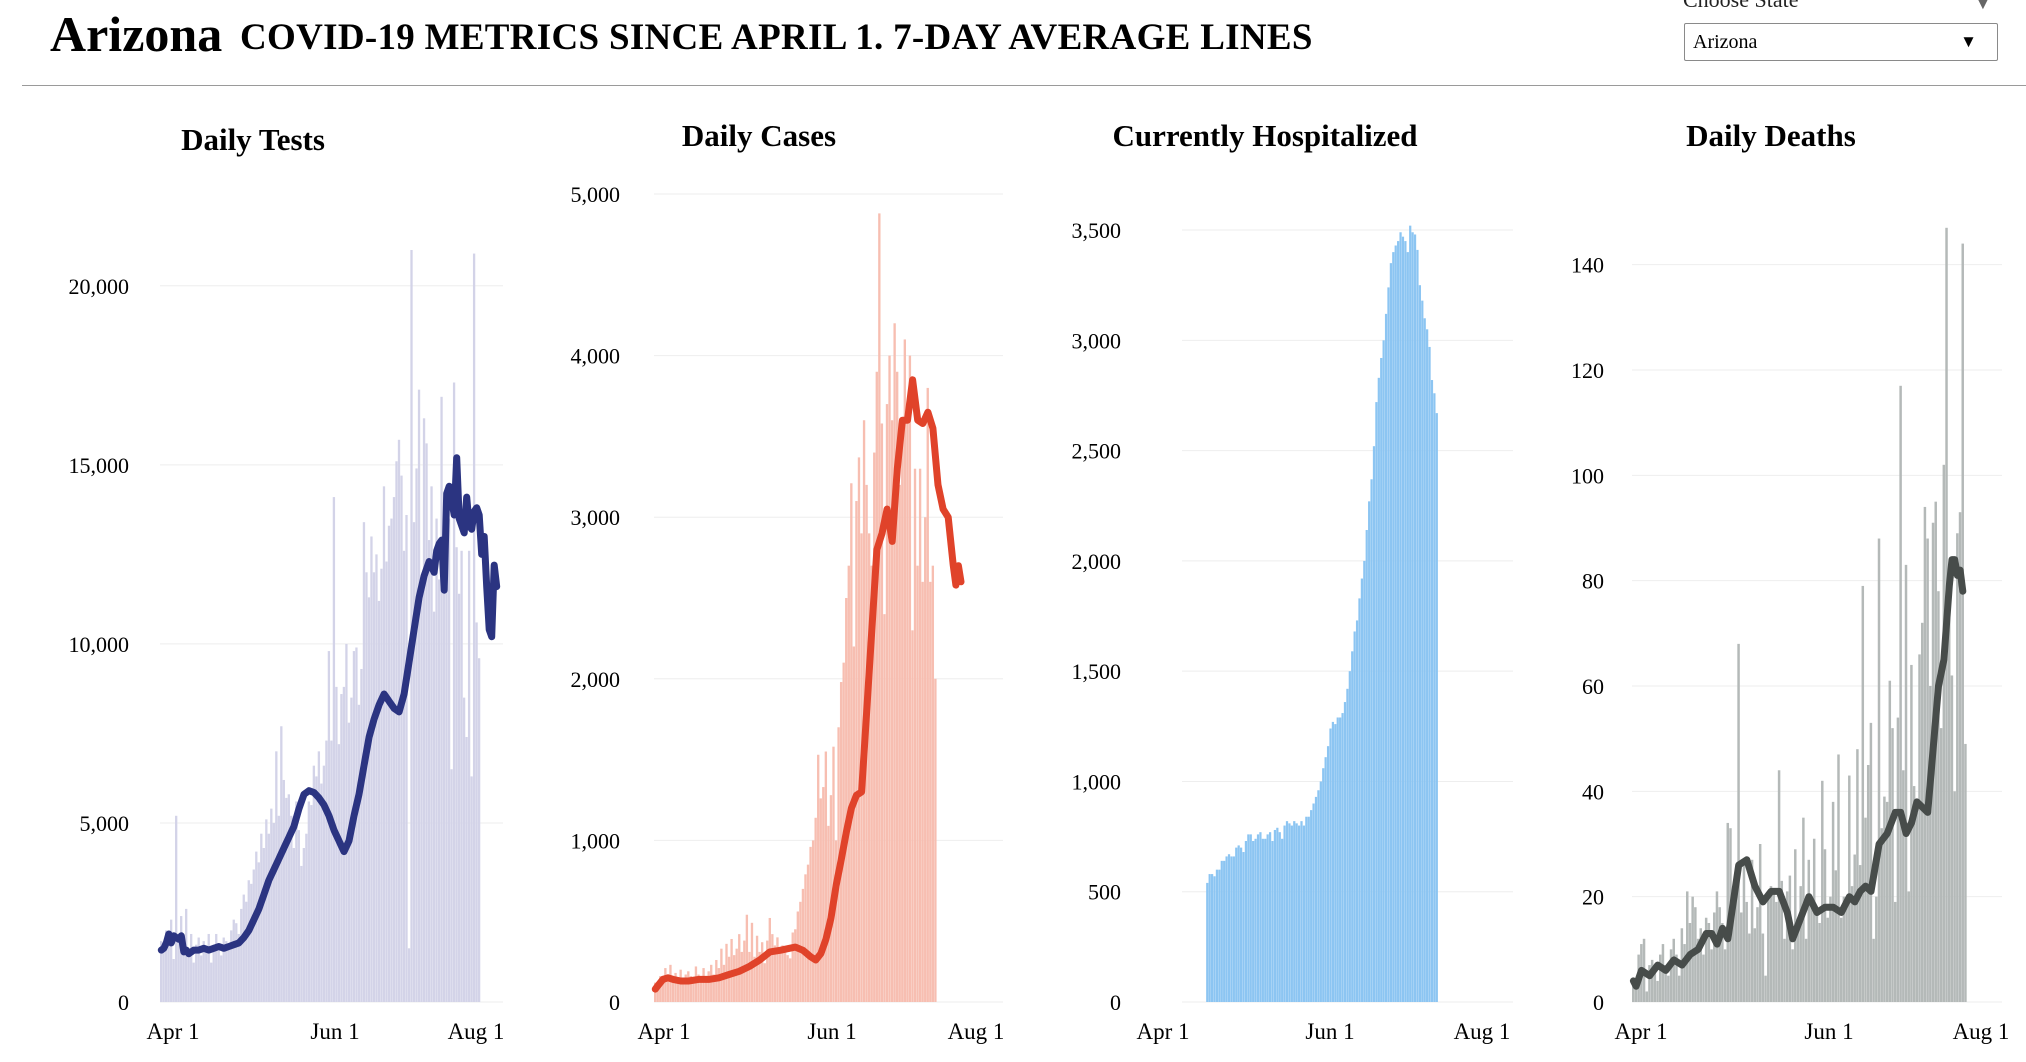  Describe the element at coordinates (1097, 561) in the screenshot. I see `y-tick-label: 2,000` at that location.